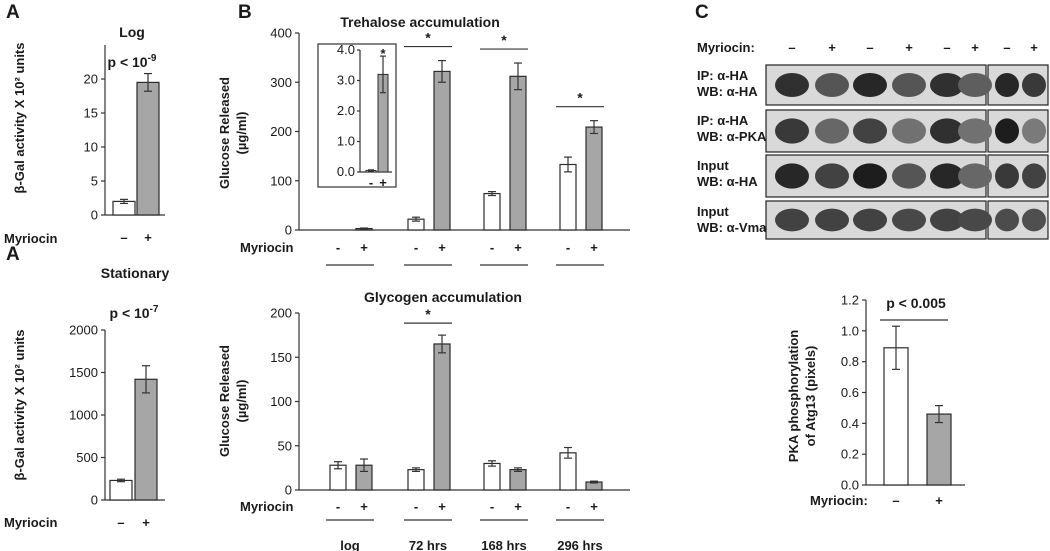 The width and height of the screenshot is (1050, 551). Describe the element at coordinates (91, 113) in the screenshot. I see `y-tick-label: 15` at that location.